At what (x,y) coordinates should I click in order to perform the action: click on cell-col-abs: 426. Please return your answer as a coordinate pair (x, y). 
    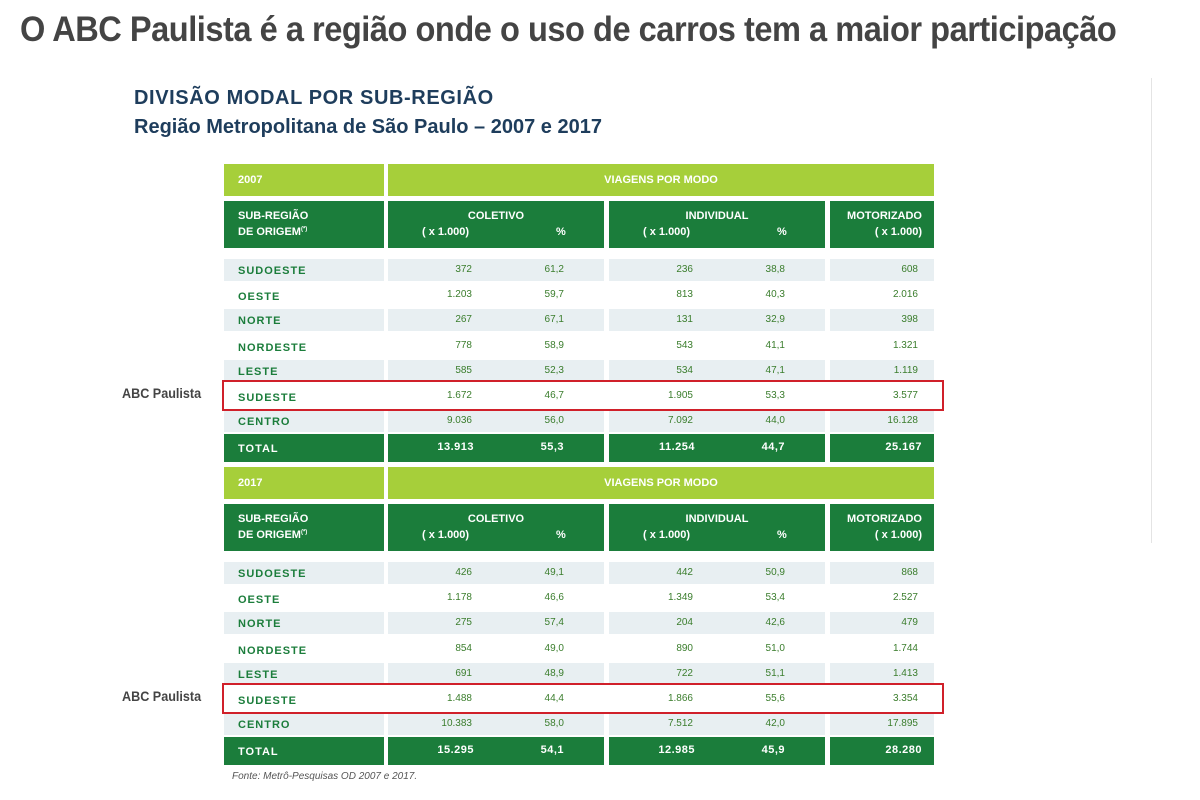
    Looking at the image, I should click on (463, 572).